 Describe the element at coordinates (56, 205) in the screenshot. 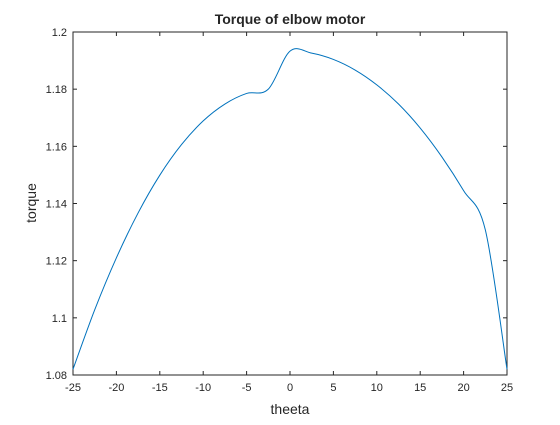

I see `y-tick-label: 1.14` at that location.